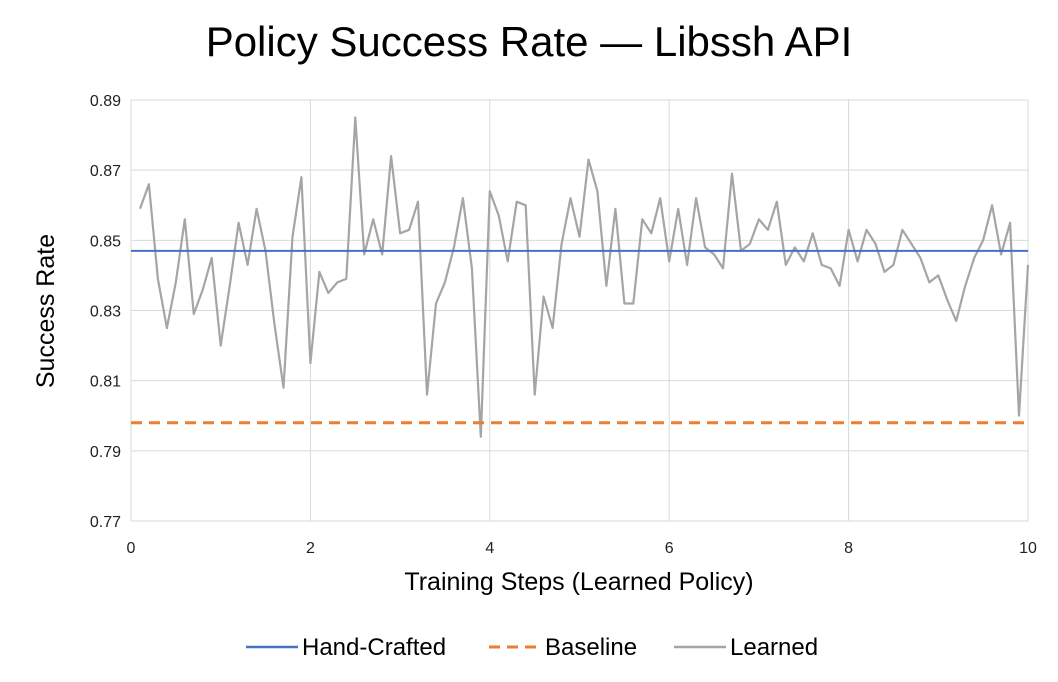 This screenshot has height=682, width=1058. Describe the element at coordinates (1028, 548) in the screenshot. I see `x-tick-label: 10` at that location.